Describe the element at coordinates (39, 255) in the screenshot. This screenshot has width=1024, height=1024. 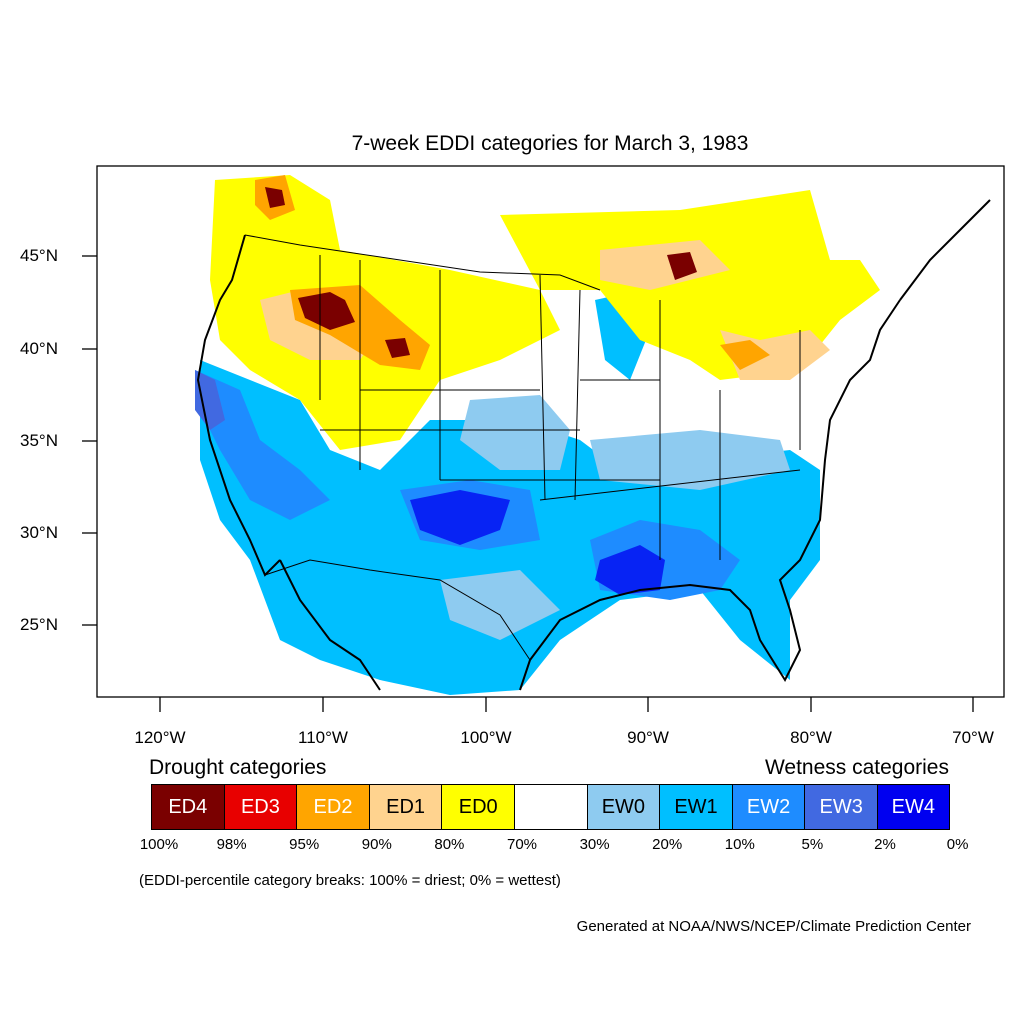
I see `lat-label-45: 45°N` at that location.